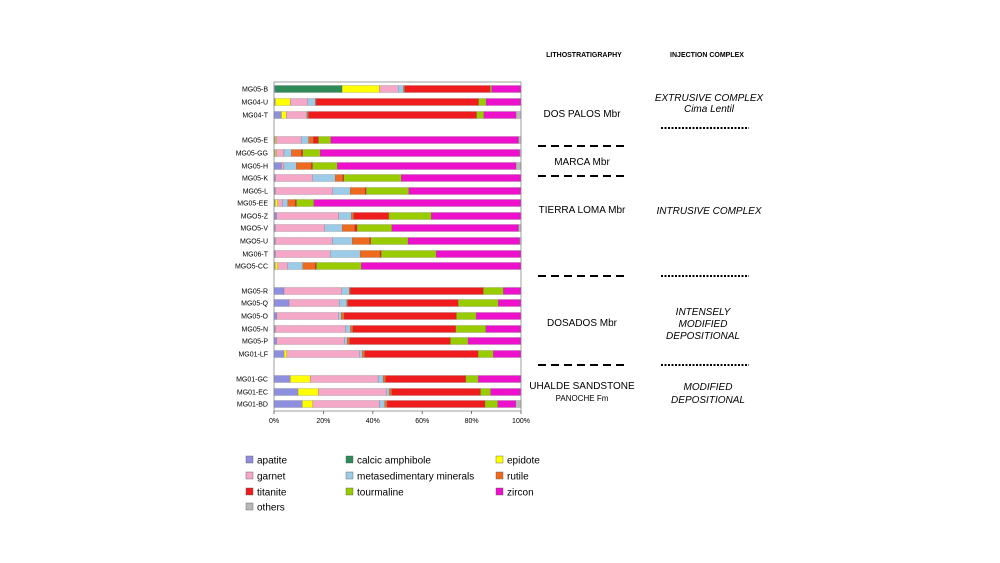 The width and height of the screenshot is (1000, 563). What do you see at coordinates (265, 508) in the screenshot?
I see `legend-item-others: others` at bounding box center [265, 508].